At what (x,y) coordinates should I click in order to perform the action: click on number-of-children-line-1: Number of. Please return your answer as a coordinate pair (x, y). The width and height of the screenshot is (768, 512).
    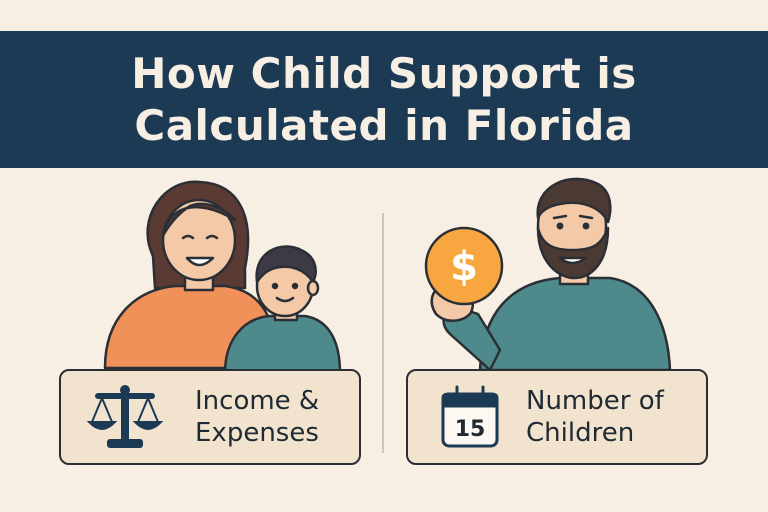
    Looking at the image, I should click on (595, 401).